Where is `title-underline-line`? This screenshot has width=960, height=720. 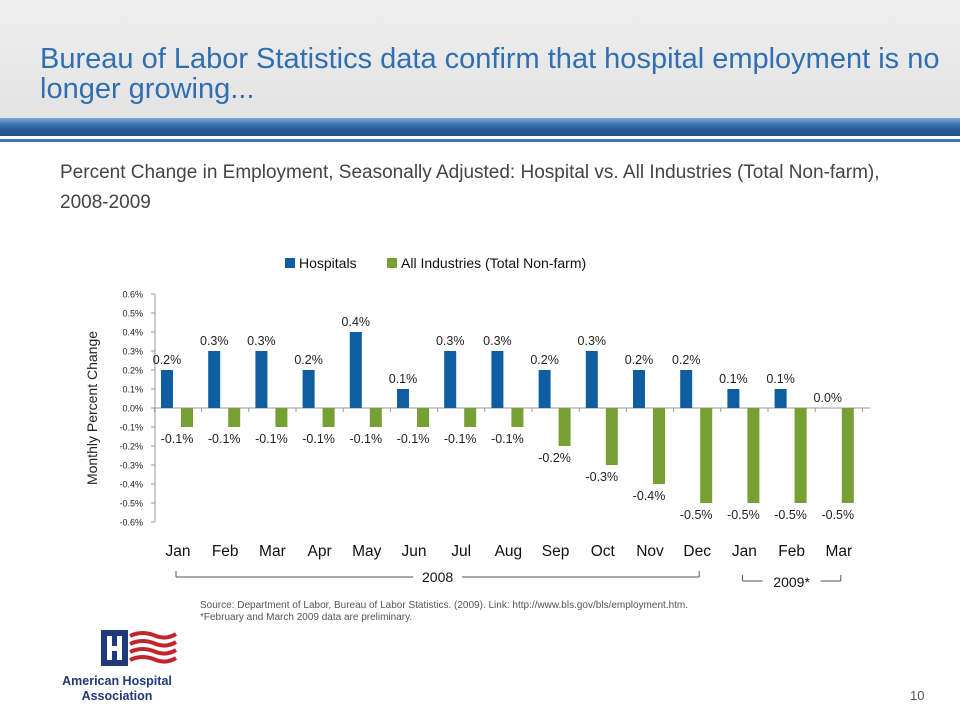 title-underline-line is located at coordinates (480, 140).